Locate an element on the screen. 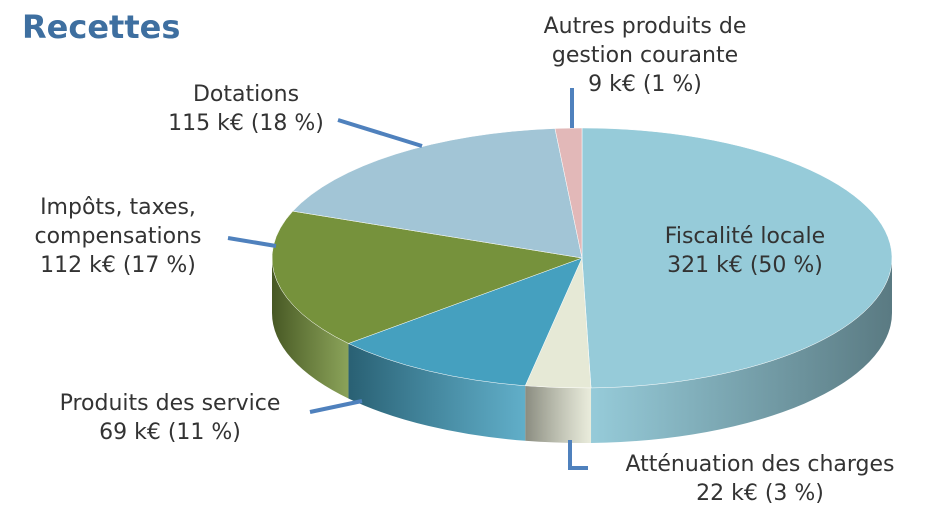 Image resolution: width=935 pixels, height=511 pixels. value-label: 321 k€ (50 %) is located at coordinates (745, 265).